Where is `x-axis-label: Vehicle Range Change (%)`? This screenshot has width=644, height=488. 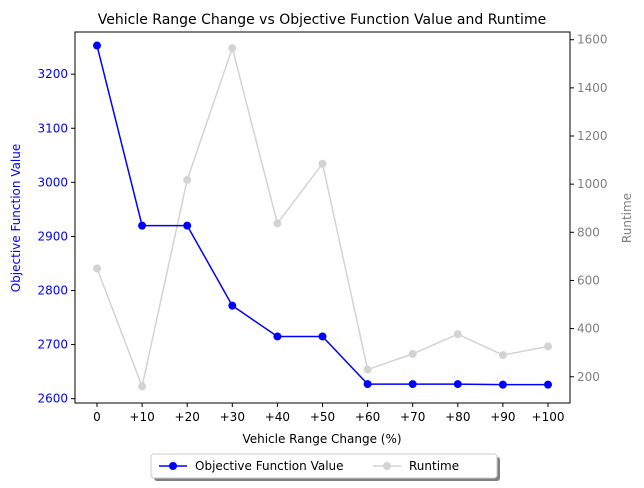 x-axis-label: Vehicle Range Change (%) is located at coordinates (321, 439).